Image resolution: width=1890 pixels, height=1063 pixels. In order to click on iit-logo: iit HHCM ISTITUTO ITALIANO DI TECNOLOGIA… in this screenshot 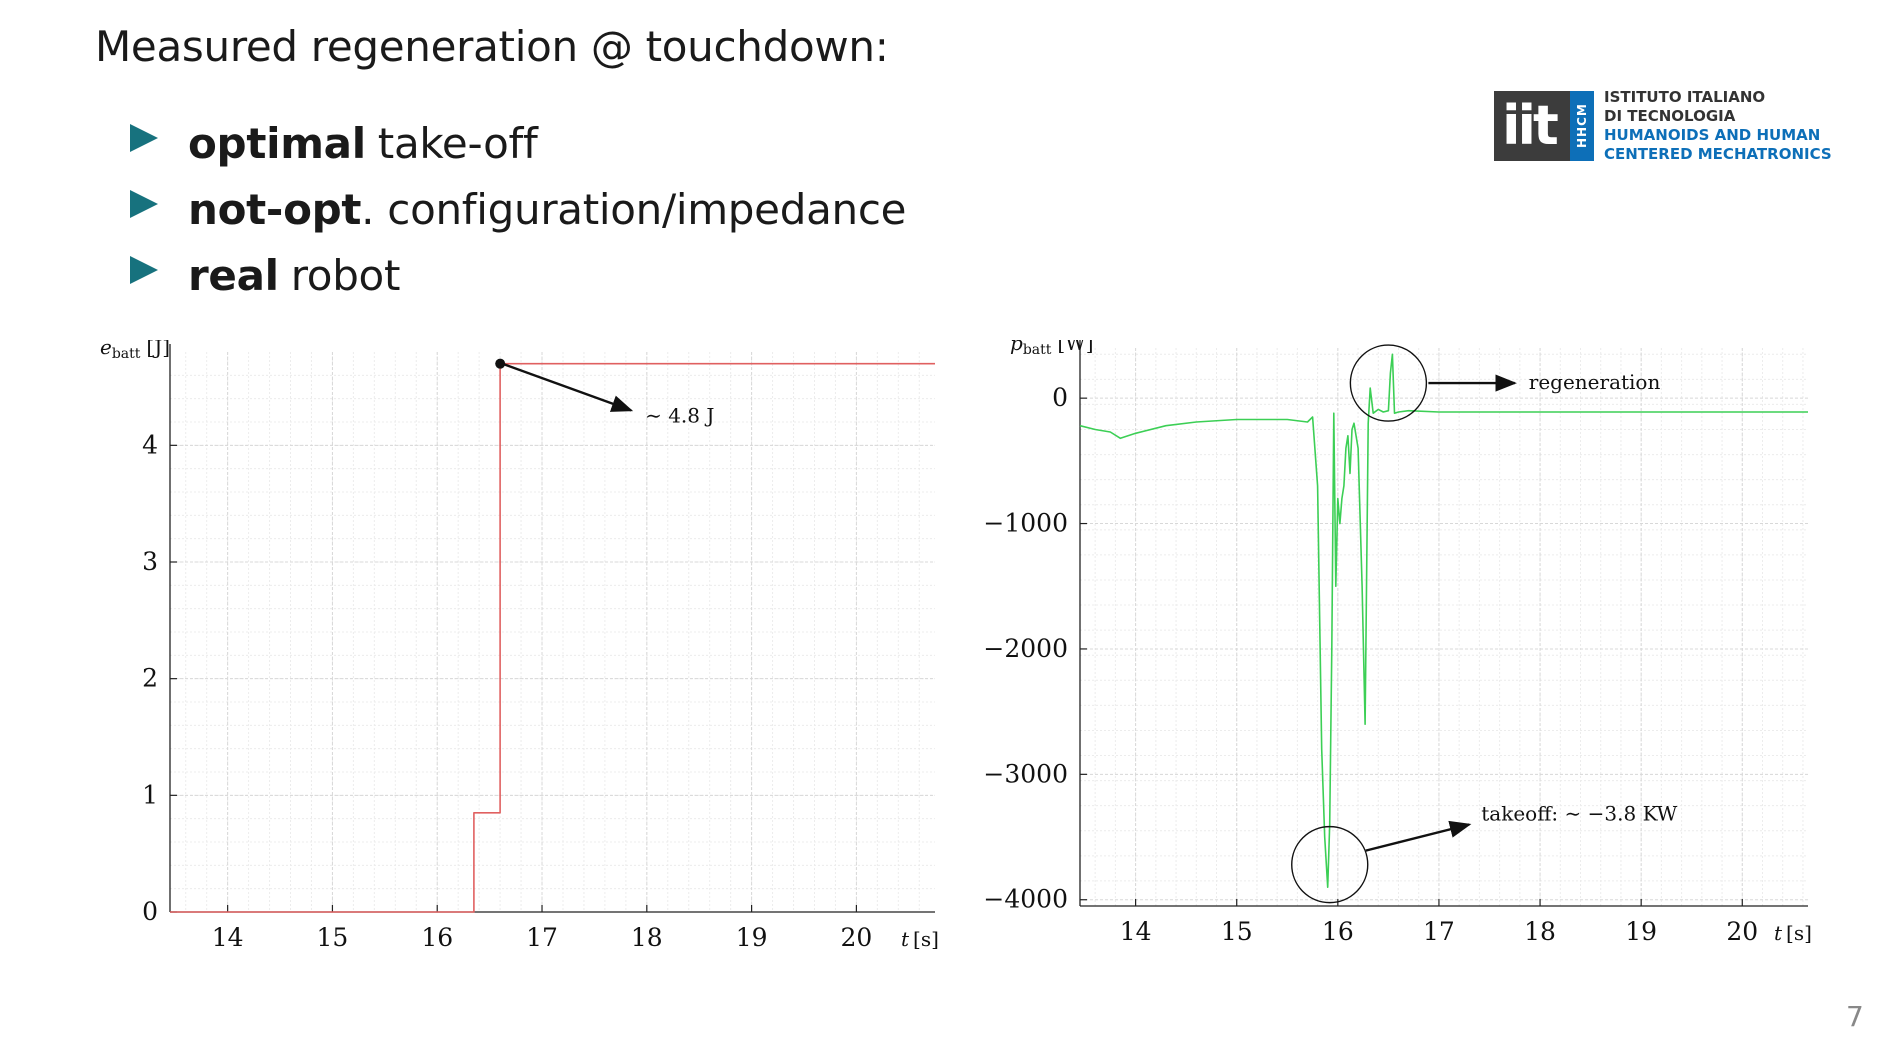, I will do `click(1663, 126)`.